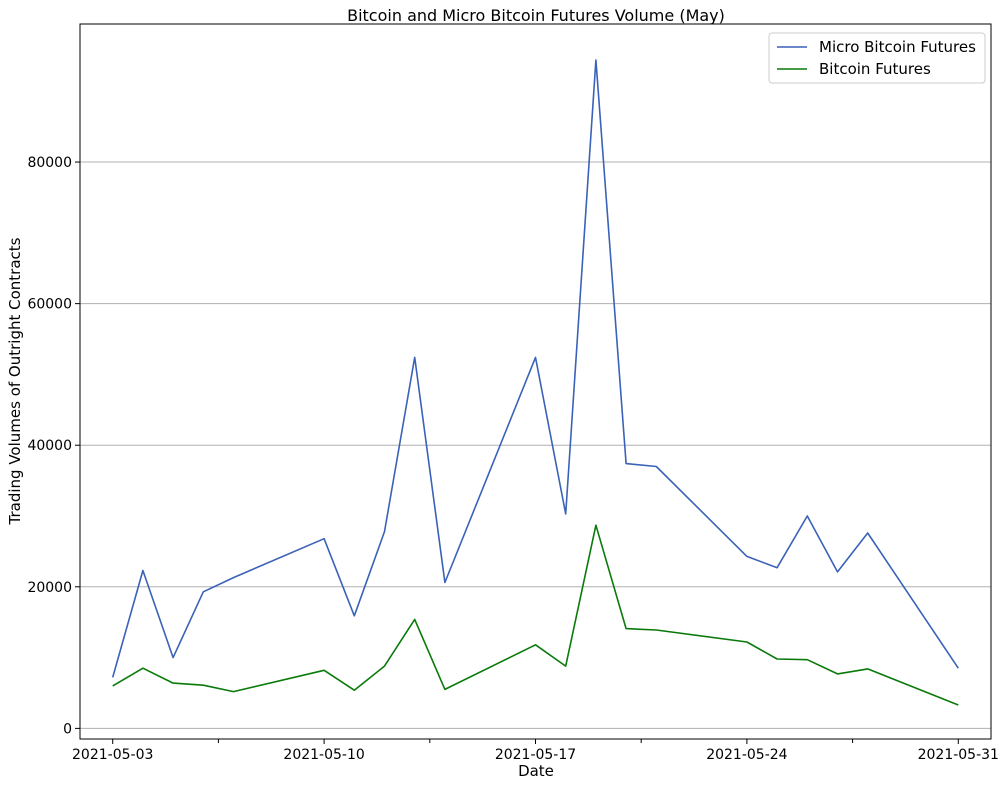 Image resolution: width=1000 pixels, height=786 pixels. Describe the element at coordinates (49, 305) in the screenshot. I see `y-tick-label: 60000` at that location.